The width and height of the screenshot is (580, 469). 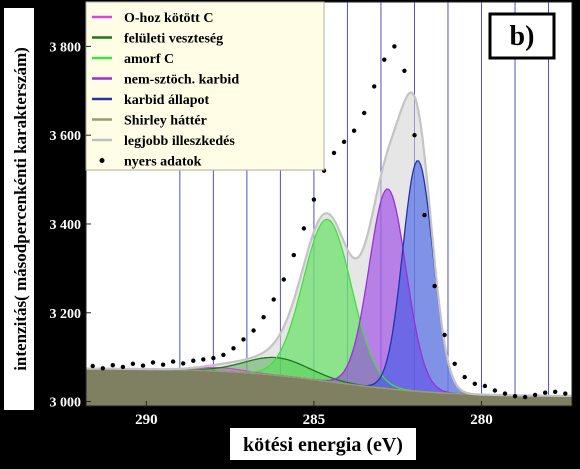 I want to click on y-tick-label: 3 400, so click(x=66, y=225).